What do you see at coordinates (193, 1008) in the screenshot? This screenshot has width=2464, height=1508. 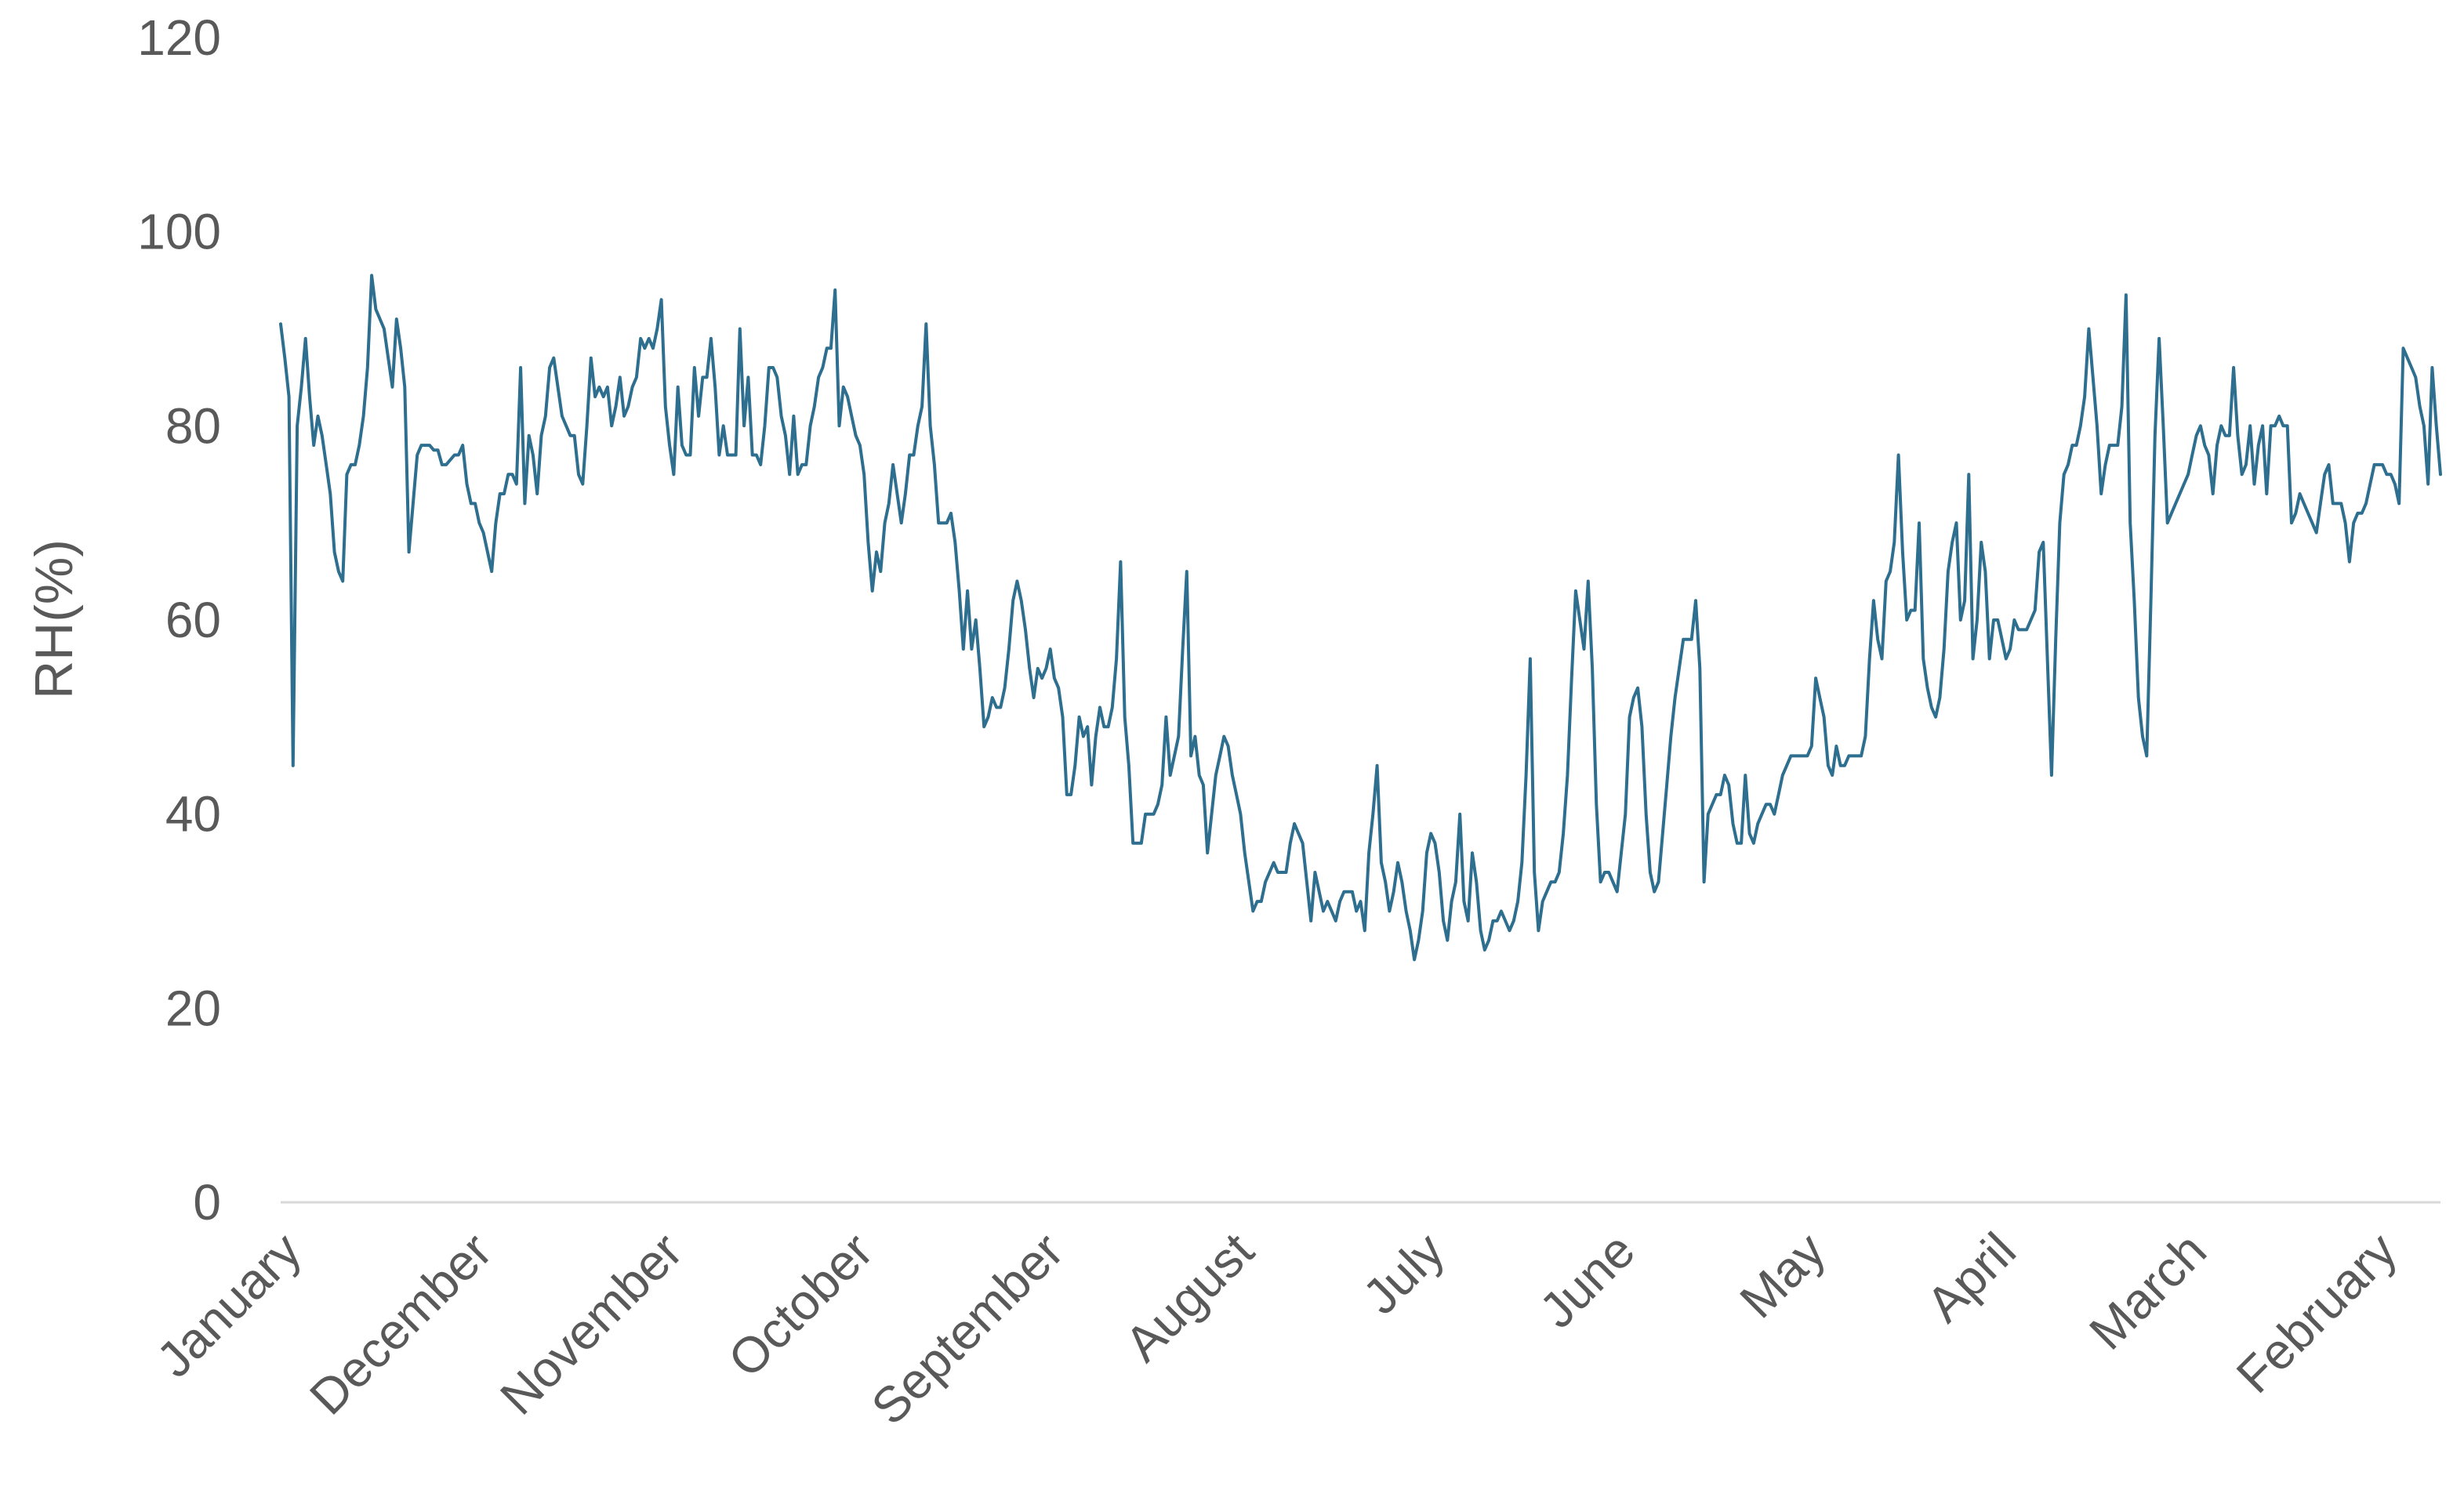 I see `y-tick-label: 20` at bounding box center [193, 1008].